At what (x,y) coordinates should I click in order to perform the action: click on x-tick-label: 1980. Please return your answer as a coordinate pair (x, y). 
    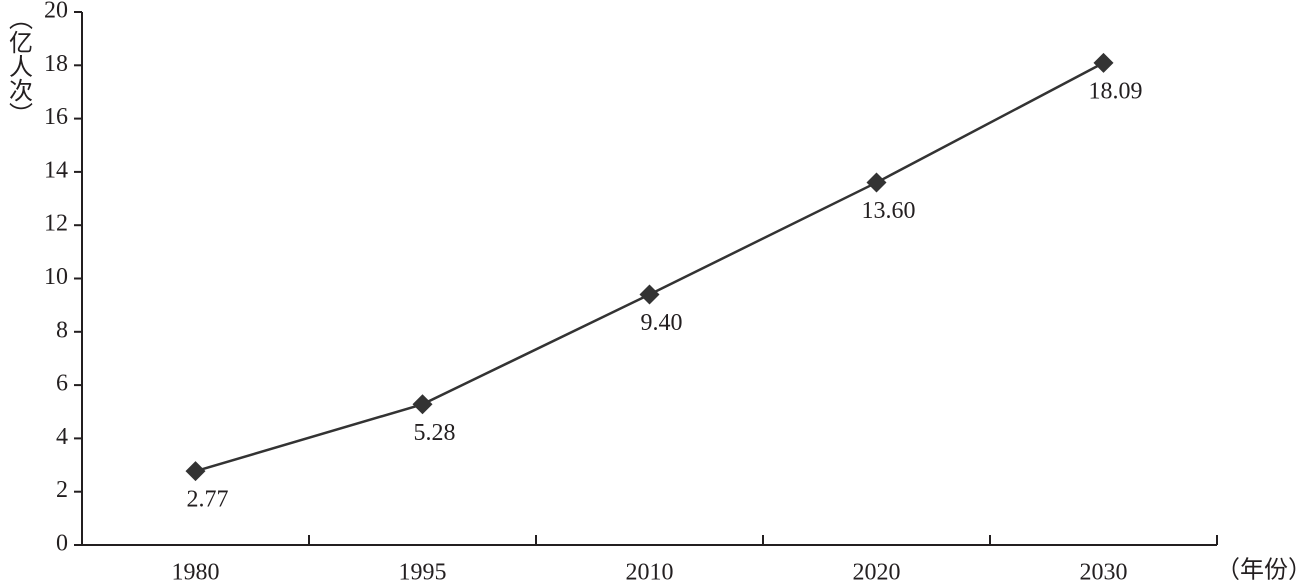
    Looking at the image, I should click on (196, 573).